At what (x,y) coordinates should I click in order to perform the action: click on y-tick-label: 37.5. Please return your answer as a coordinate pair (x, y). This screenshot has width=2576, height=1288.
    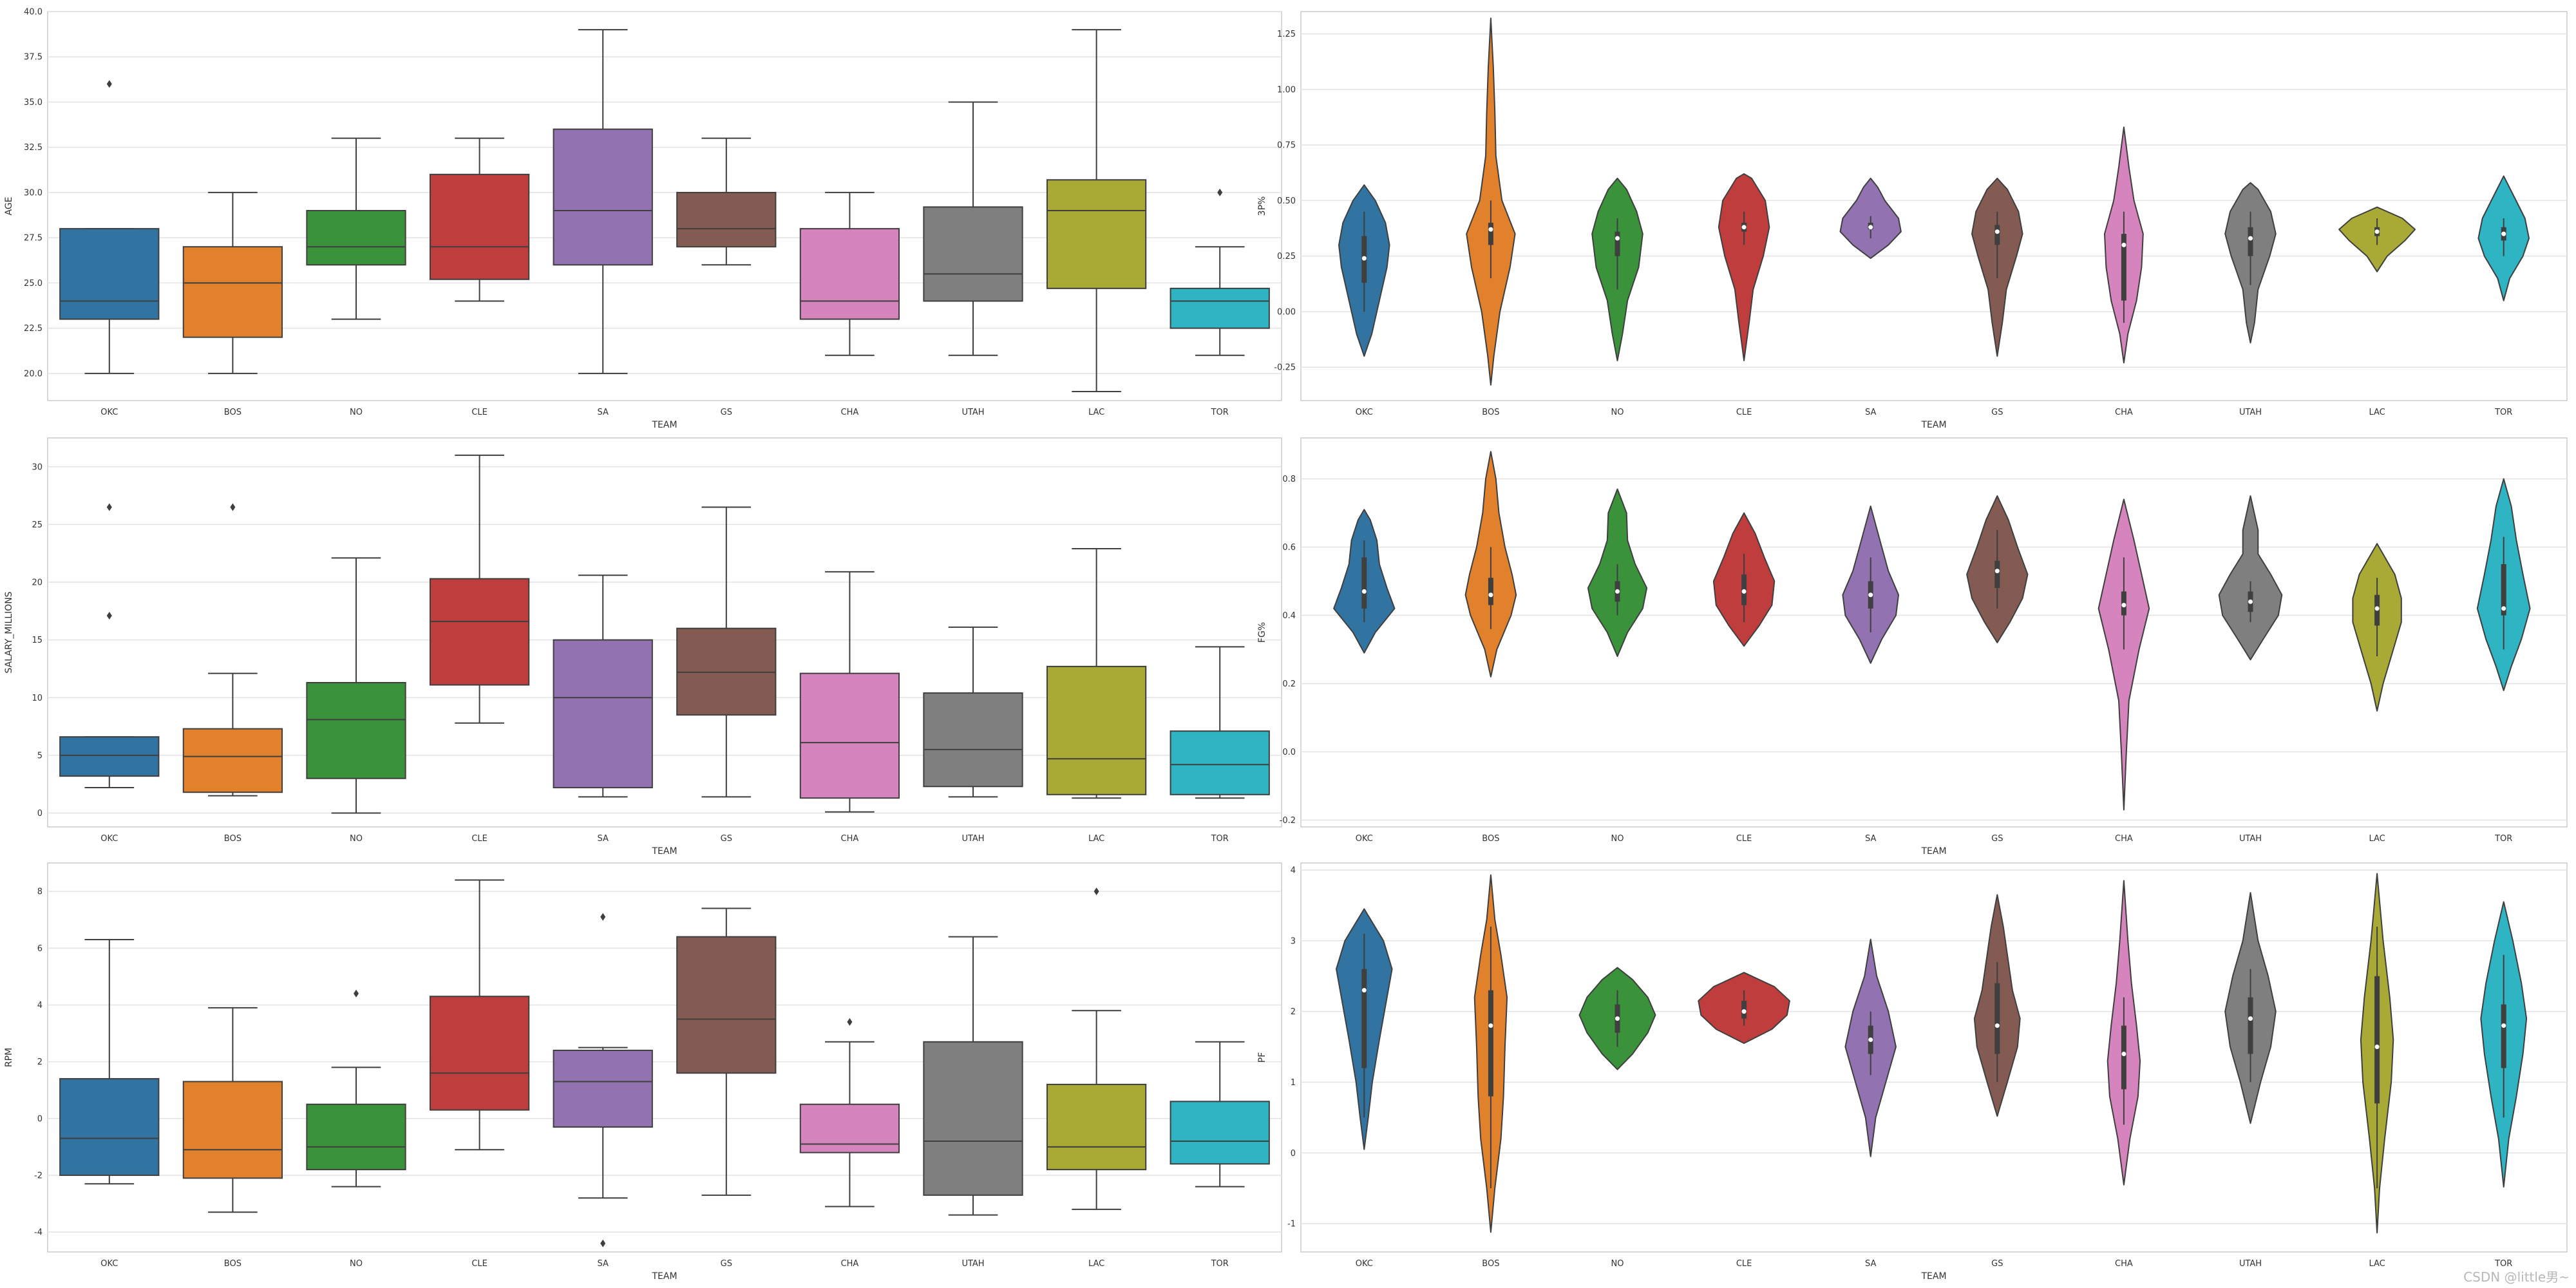
    Looking at the image, I should click on (34, 58).